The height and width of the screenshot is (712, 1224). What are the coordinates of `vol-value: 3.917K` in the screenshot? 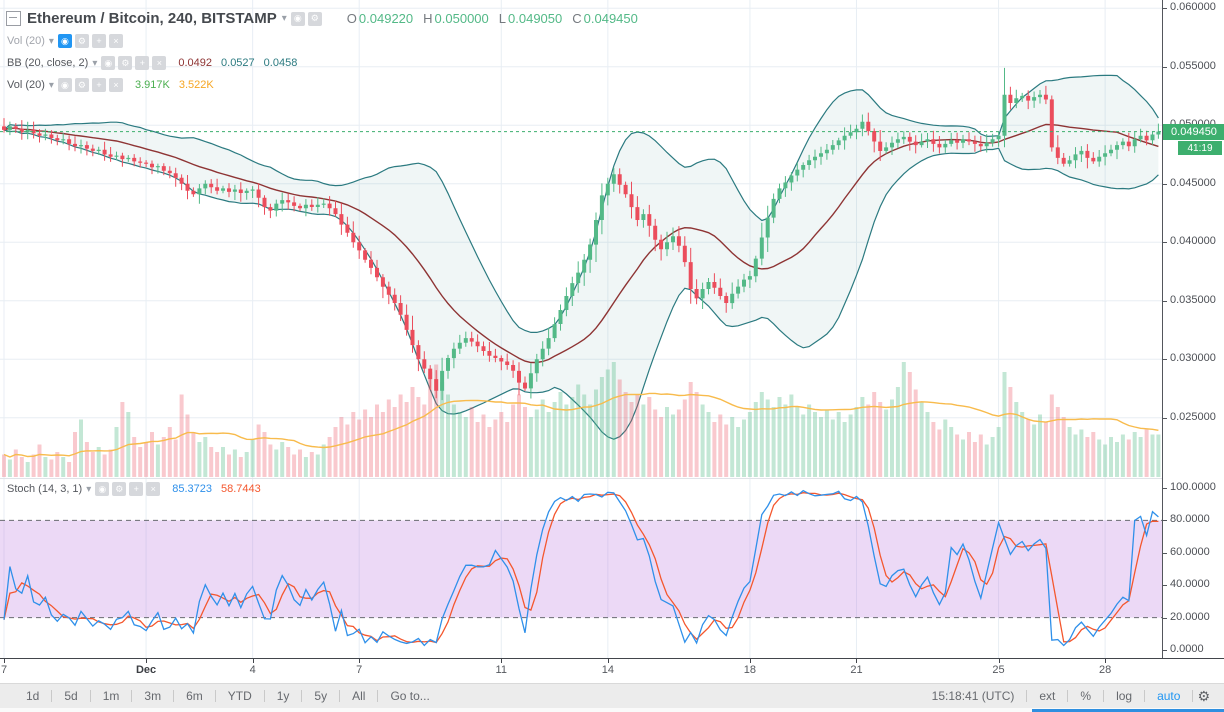 It's located at (152, 85).